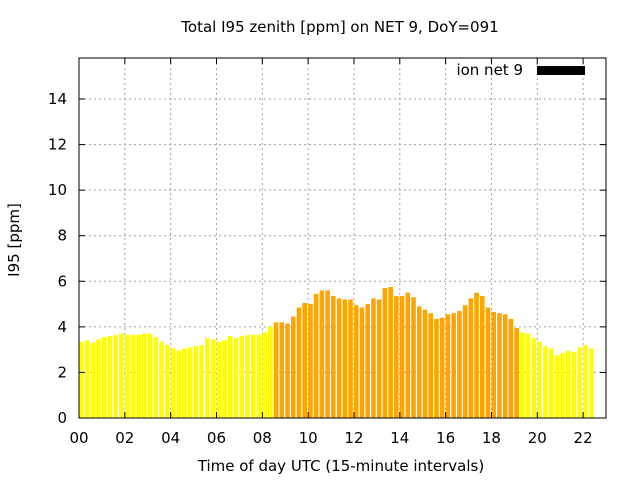  I want to click on legend-label: ion net 9, so click(489, 70).